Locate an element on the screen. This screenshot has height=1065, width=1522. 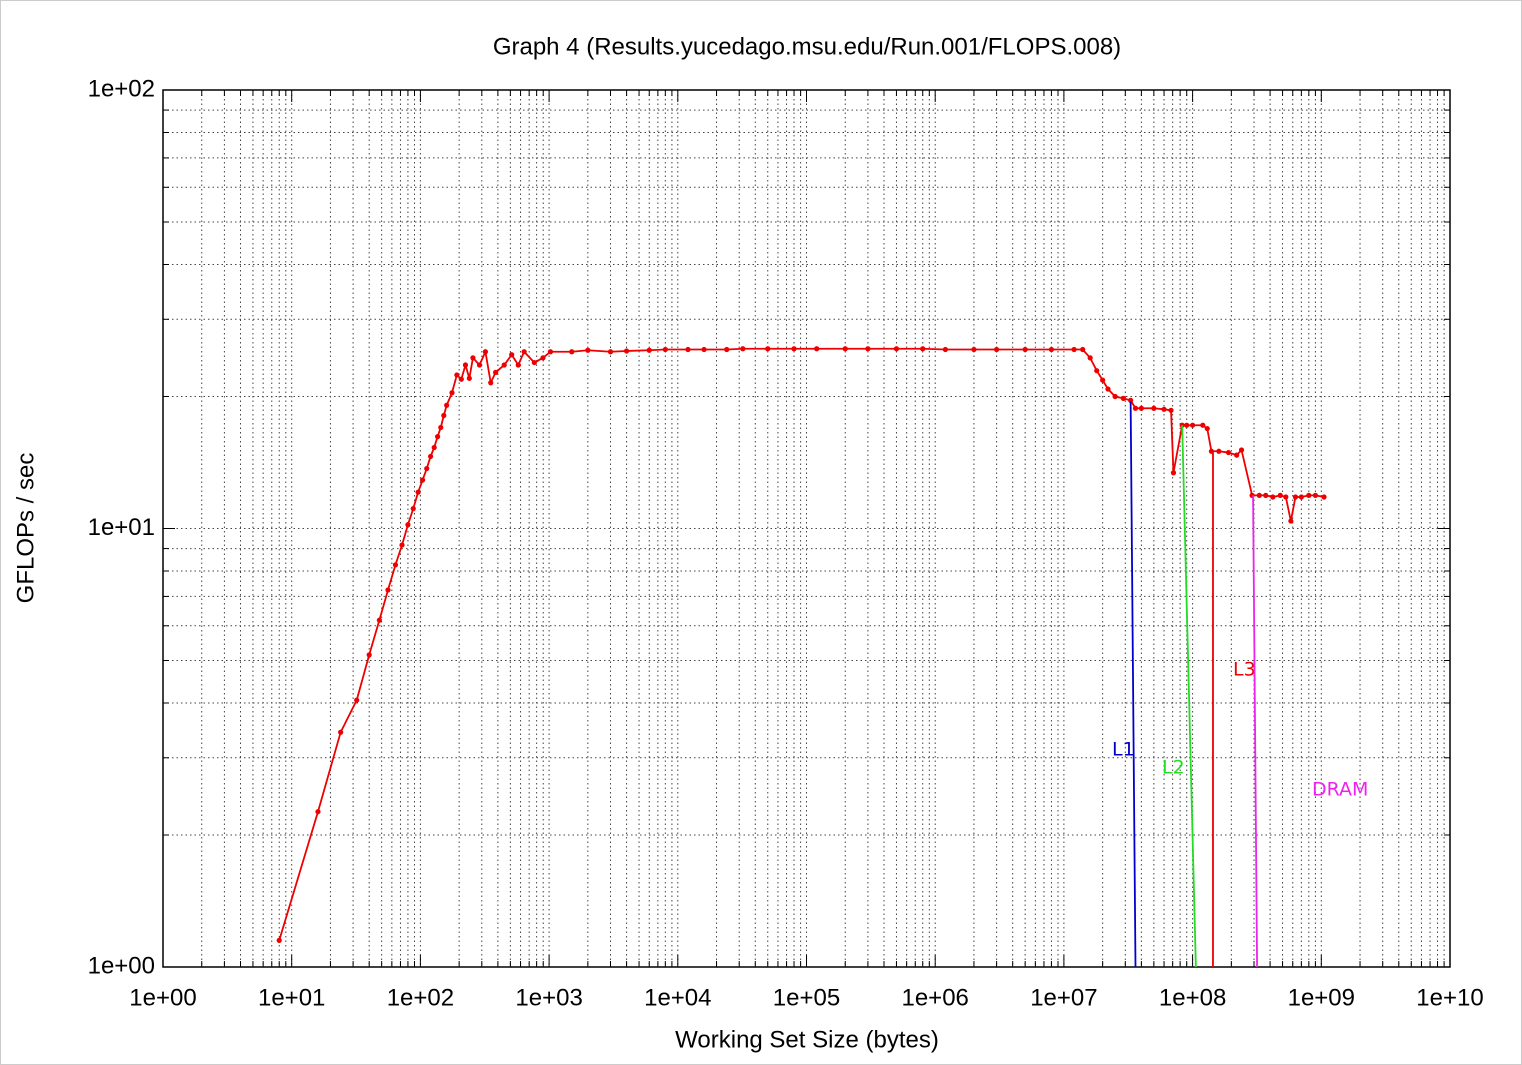
x-tick-label: 1e+07 is located at coordinates (1063, 997).